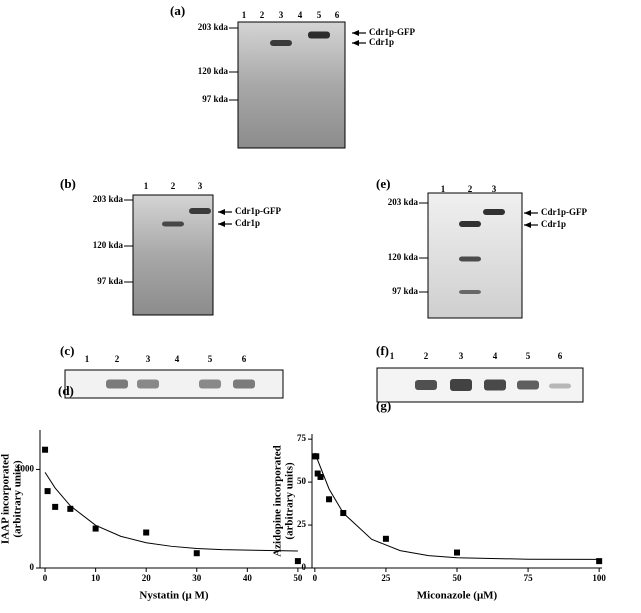  Describe the element at coordinates (599, 578) in the screenshot. I see `x-tick-label: 100` at that location.